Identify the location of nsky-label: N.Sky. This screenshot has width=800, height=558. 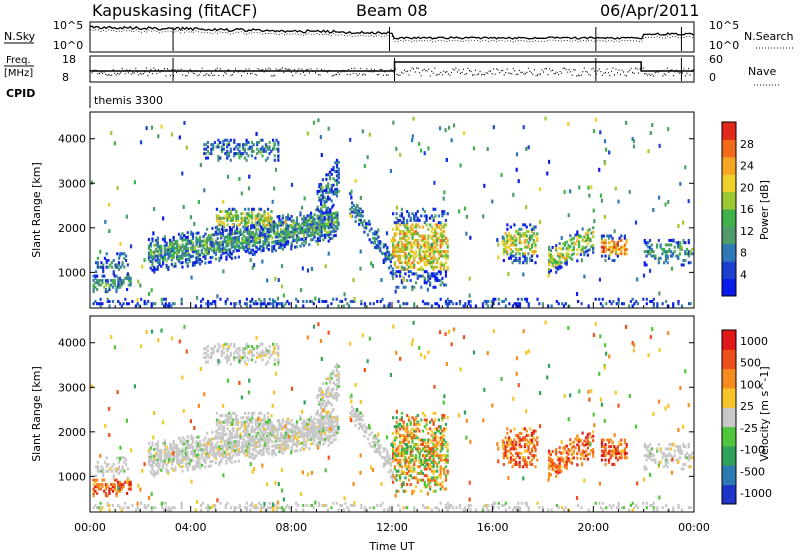
(20, 36).